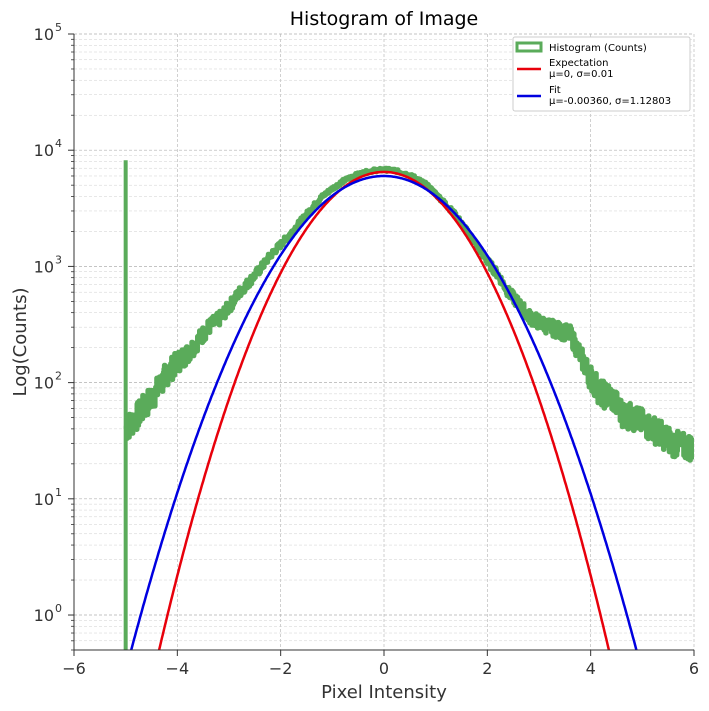 The height and width of the screenshot is (711, 709). Describe the element at coordinates (591, 668) in the screenshot. I see `x-tick-label: 4` at that location.